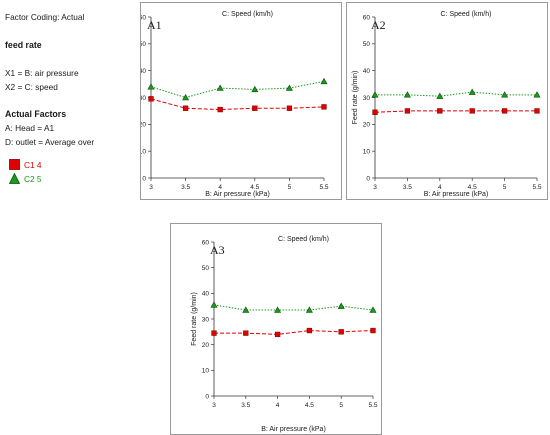  What do you see at coordinates (290, 187) in the screenshot?
I see `x-tick-label-c1: 5` at bounding box center [290, 187].